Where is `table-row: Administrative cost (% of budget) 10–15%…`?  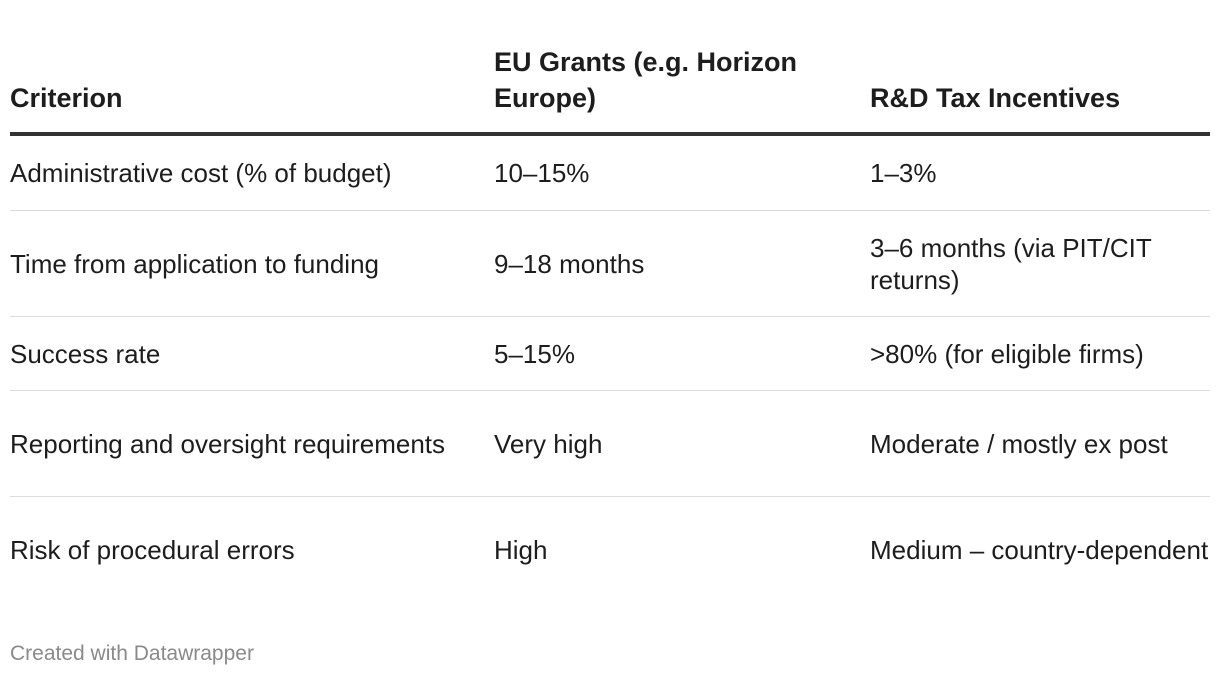
table-row: Administrative cost (% of budget) 10–15%… is located at coordinates (610, 172).